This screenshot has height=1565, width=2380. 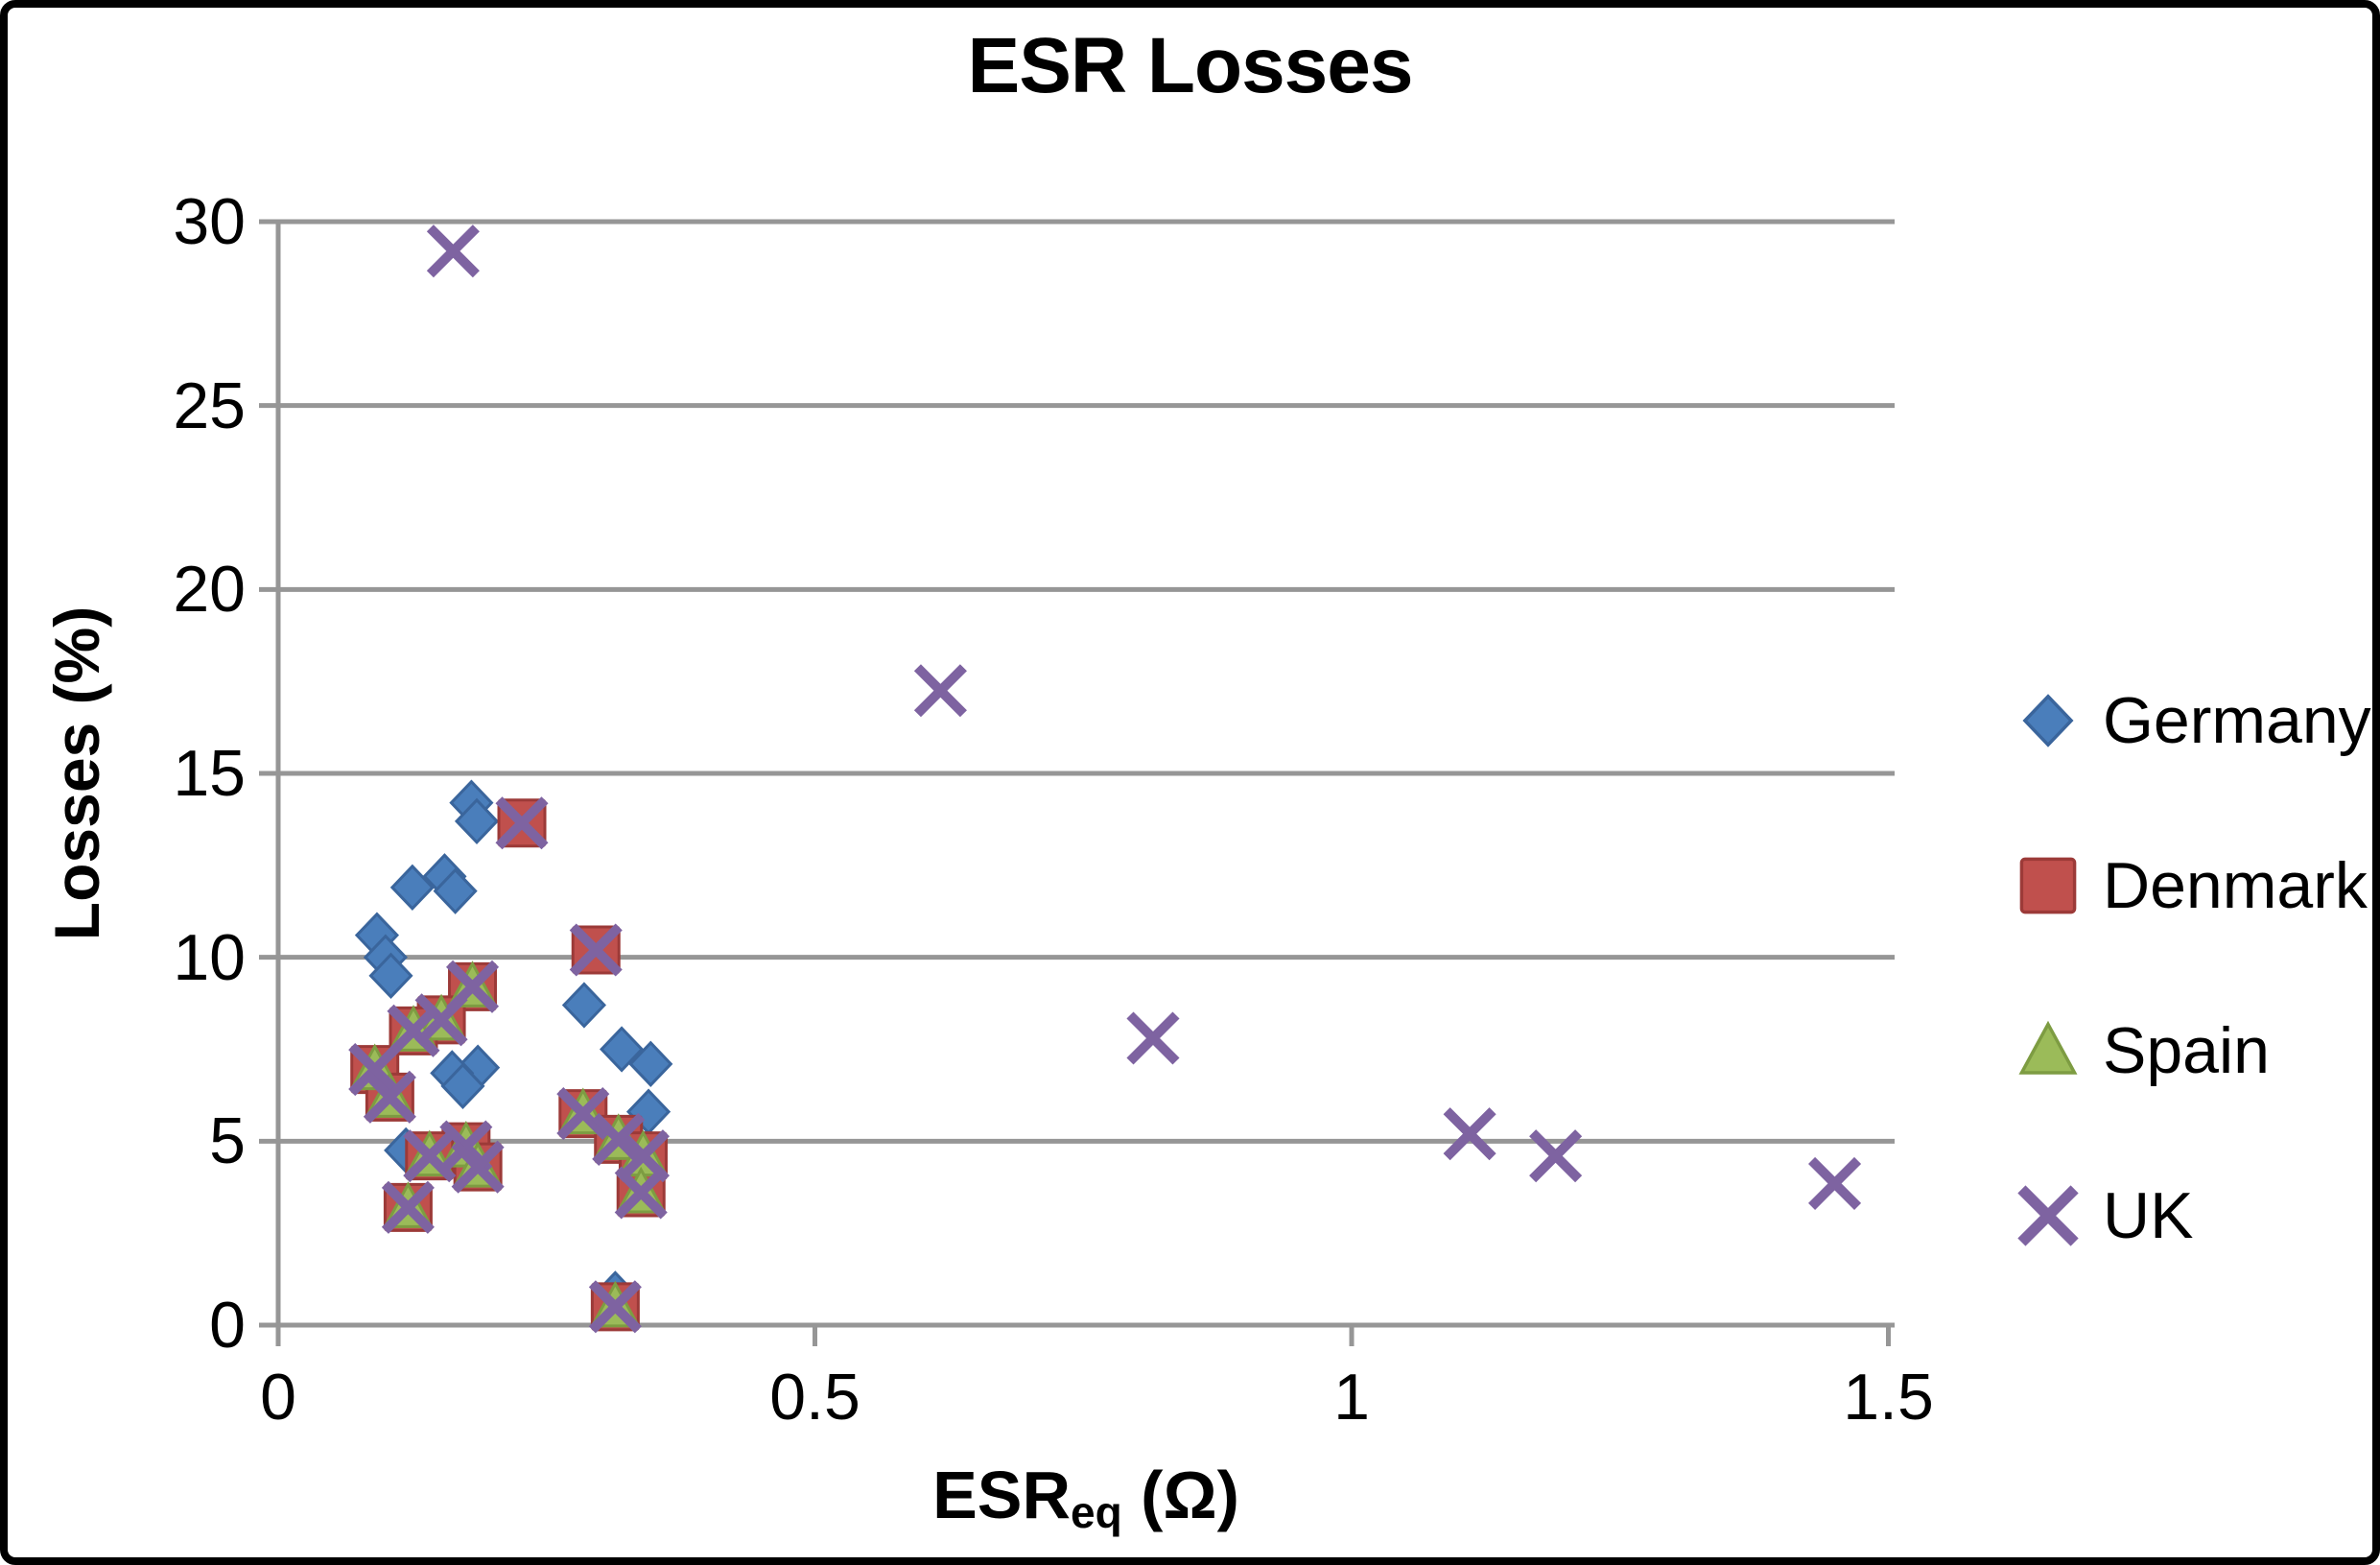 What do you see at coordinates (210, 773) in the screenshot?
I see `y-tick-label: 15` at bounding box center [210, 773].